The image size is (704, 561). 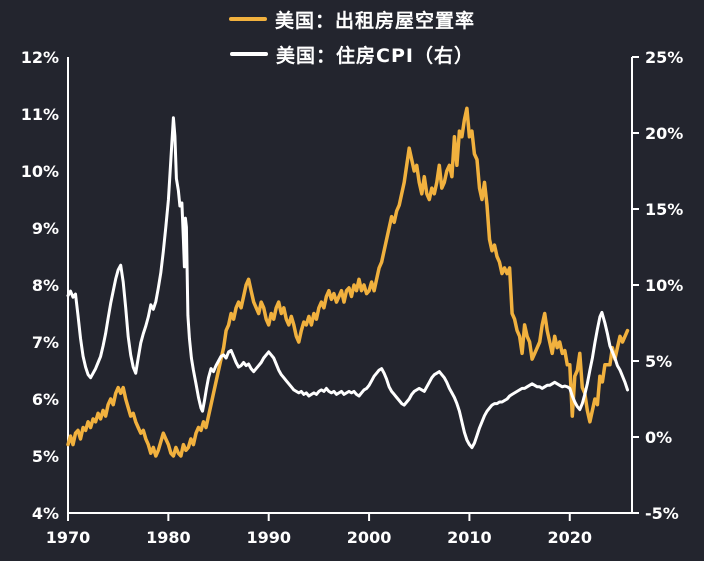 What do you see at coordinates (662, 513) in the screenshot?
I see `svg-text: -5%` at bounding box center [662, 513].